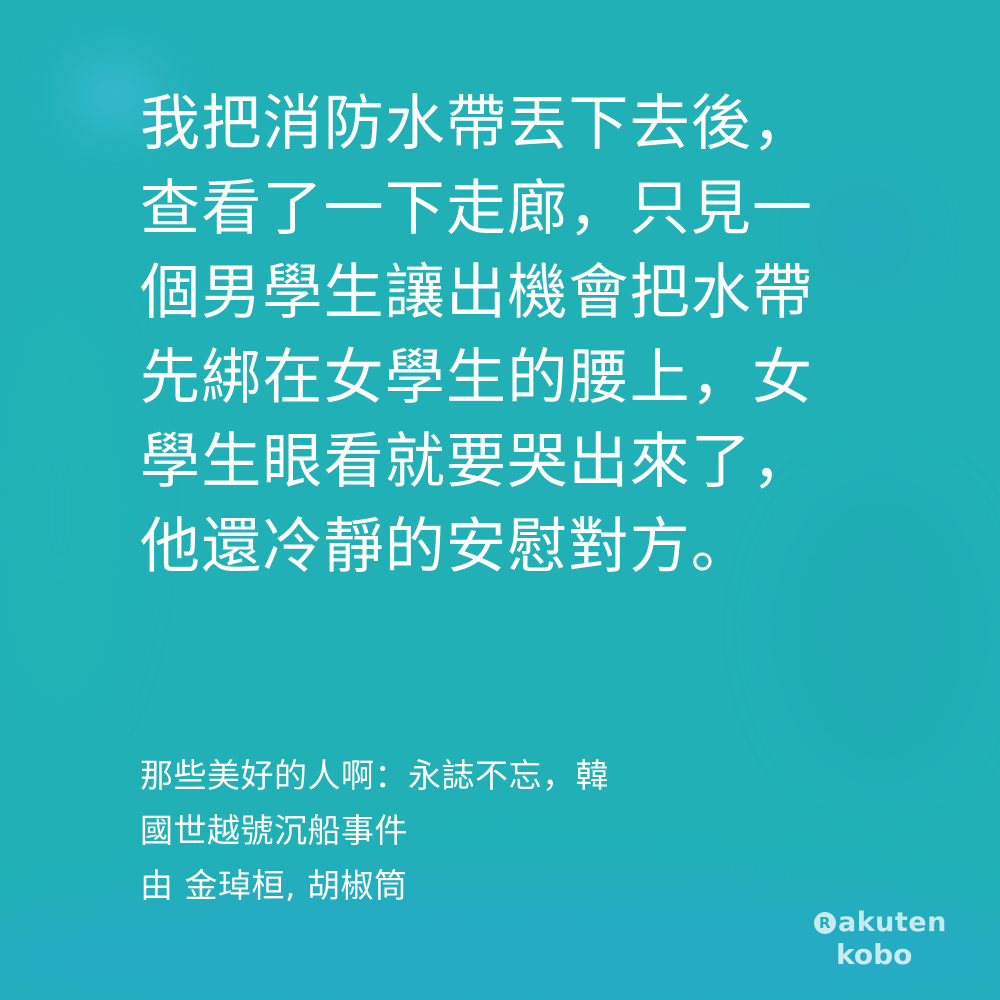  I want to click on logo-brand-text: akuten, so click(892, 922).